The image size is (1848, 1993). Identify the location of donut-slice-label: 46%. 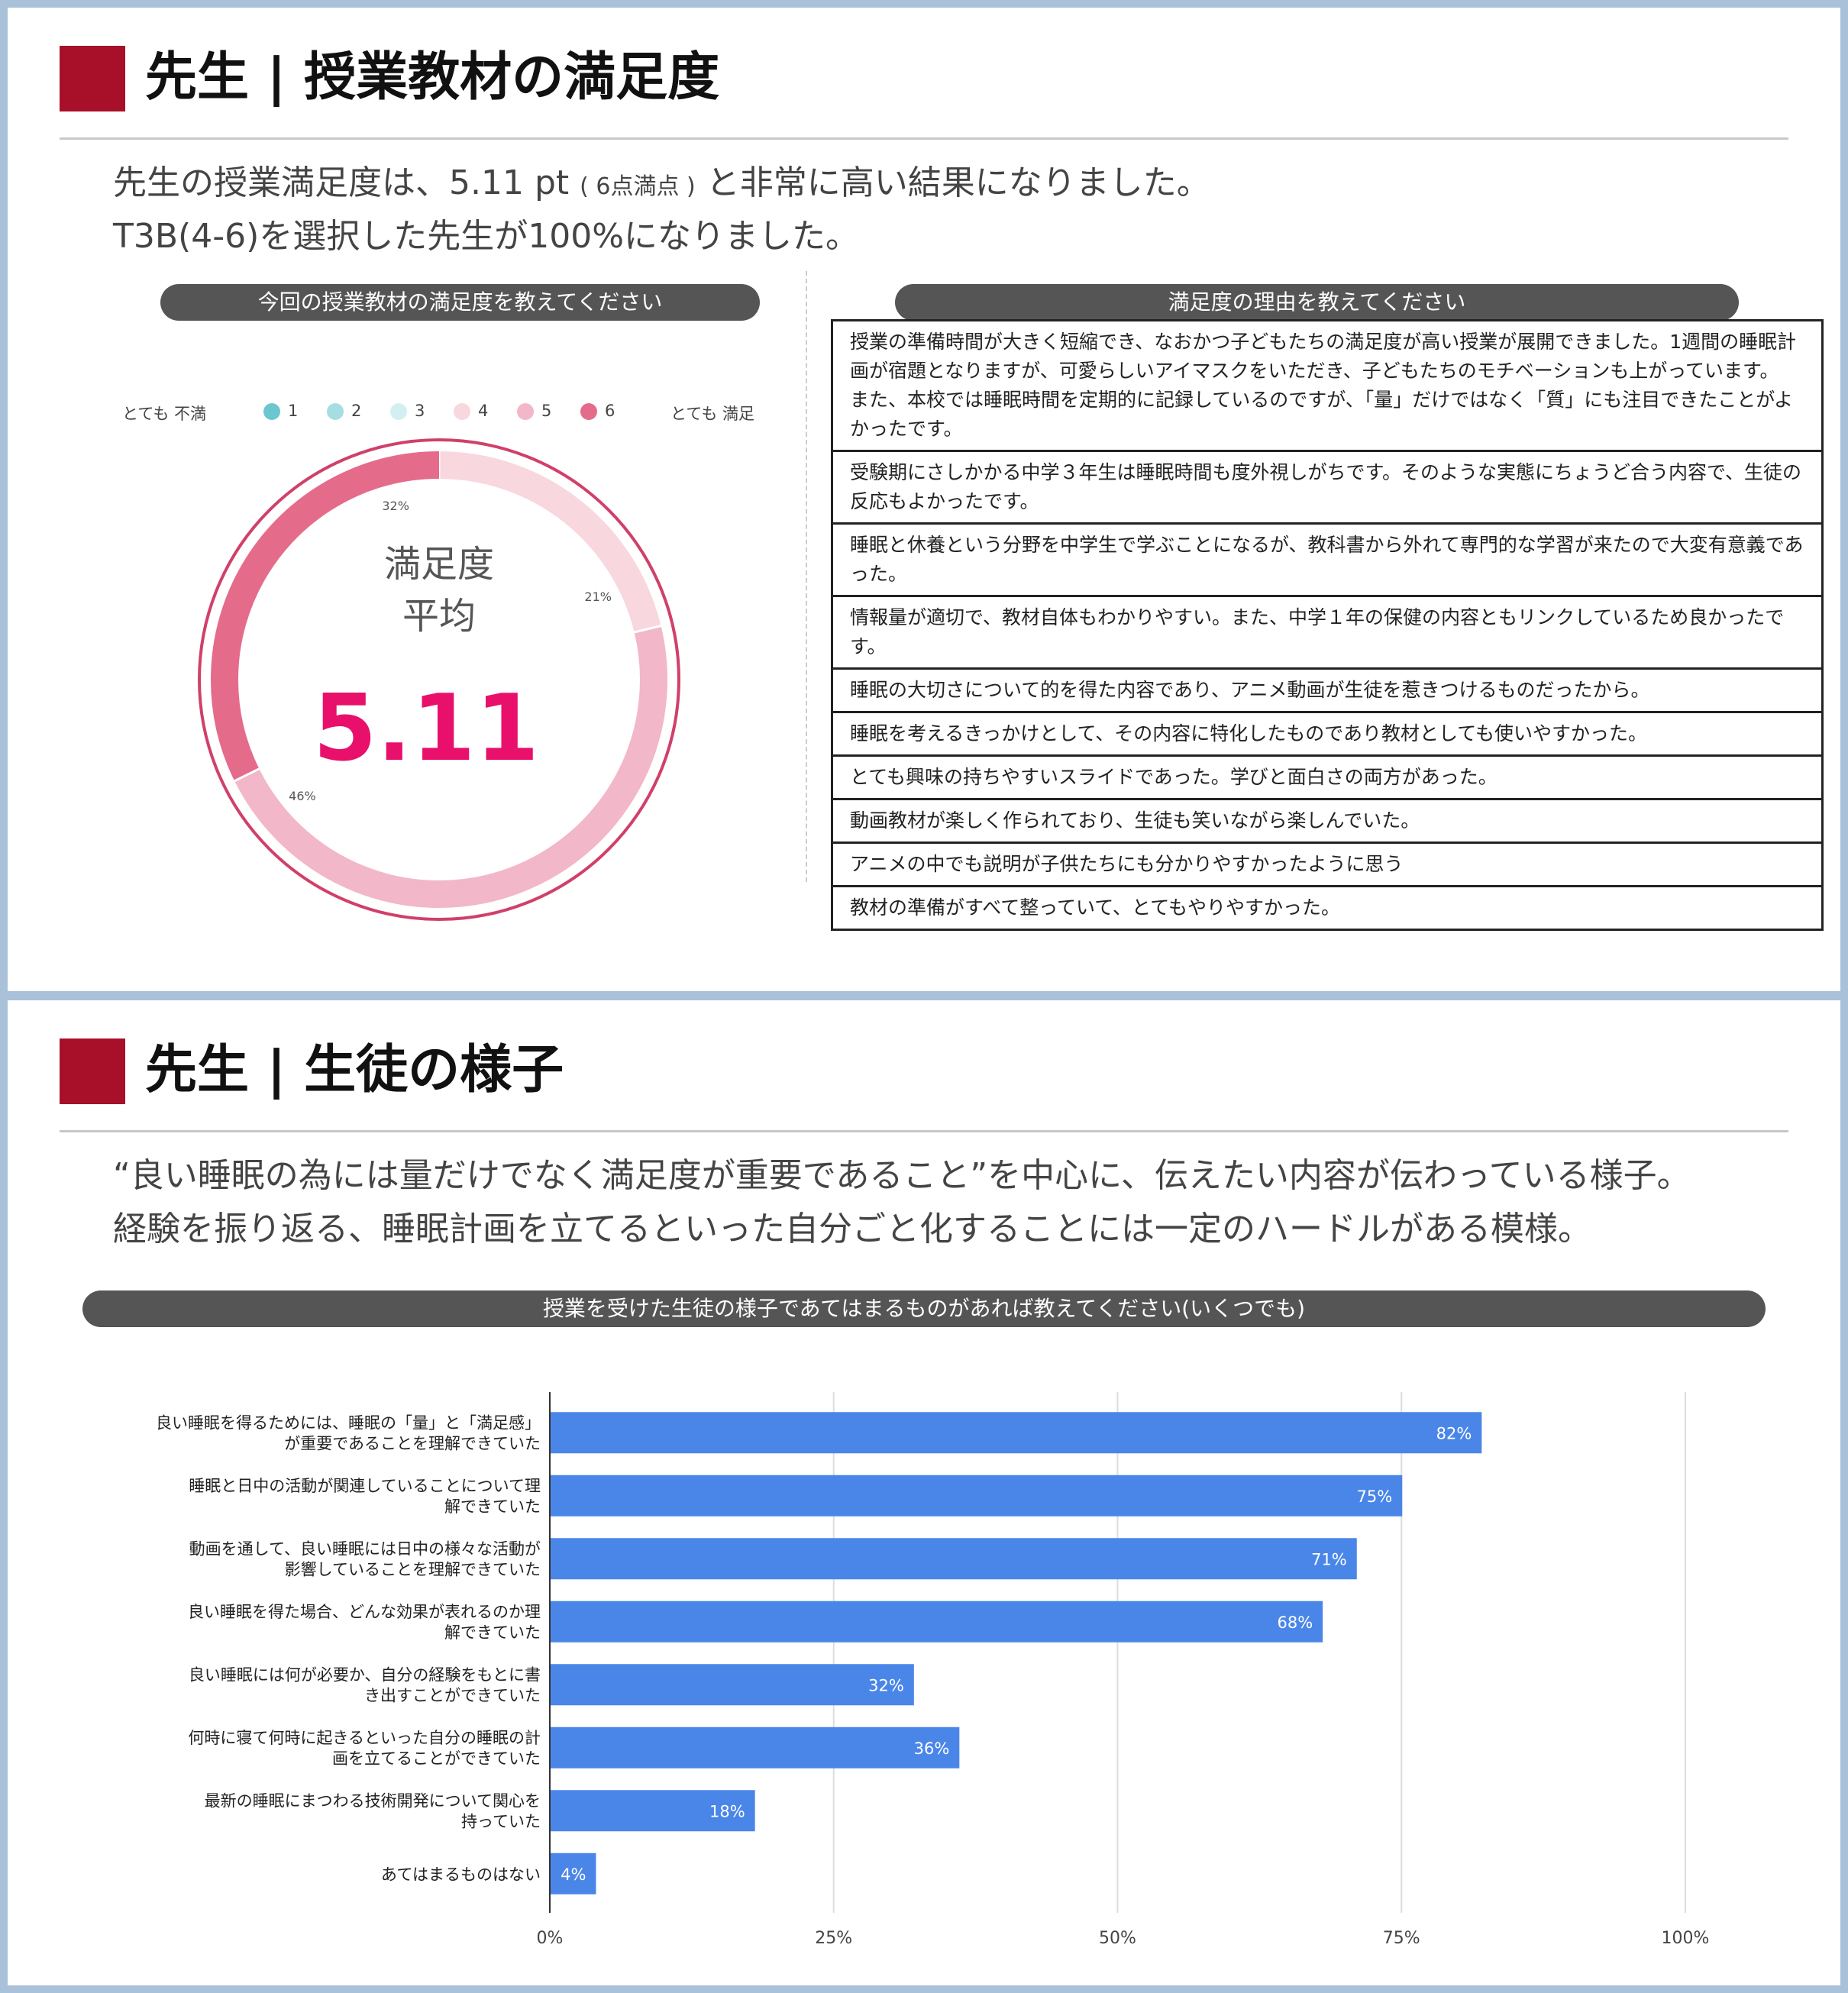
(303, 796).